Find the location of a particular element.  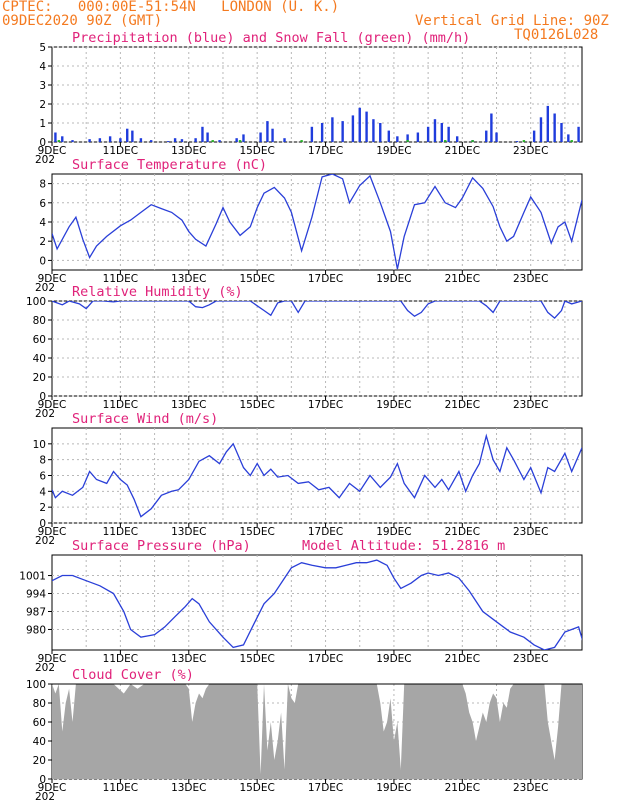

temp-ytick-label: 4 is located at coordinates (42, 223).